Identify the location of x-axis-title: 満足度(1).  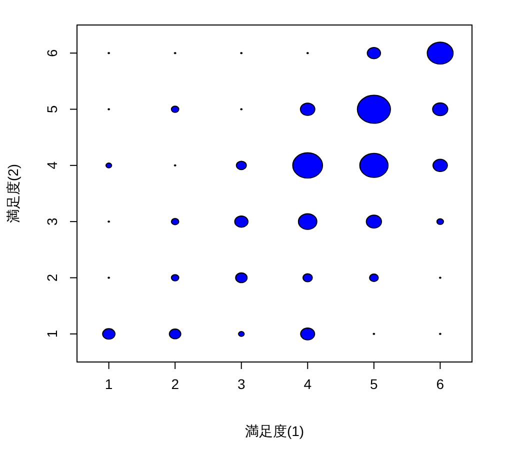
(274, 431).